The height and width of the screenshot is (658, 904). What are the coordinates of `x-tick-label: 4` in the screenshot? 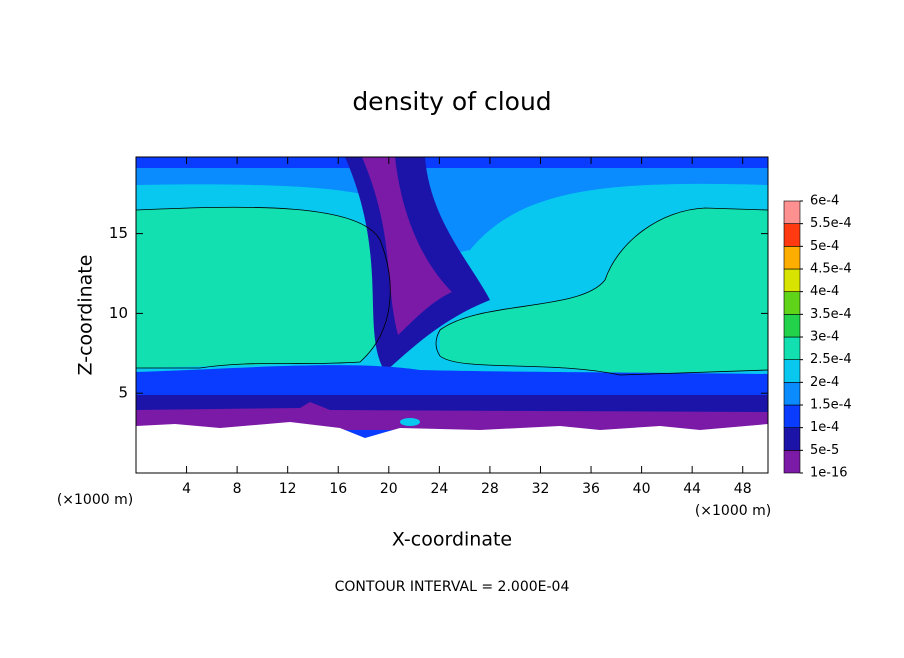 It's located at (186, 489).